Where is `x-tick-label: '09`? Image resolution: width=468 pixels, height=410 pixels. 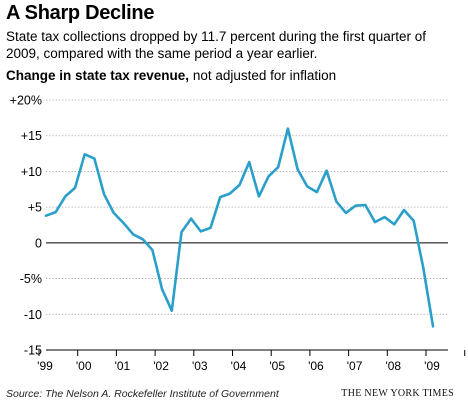 x-tick-label: '09 is located at coordinates (432, 366).